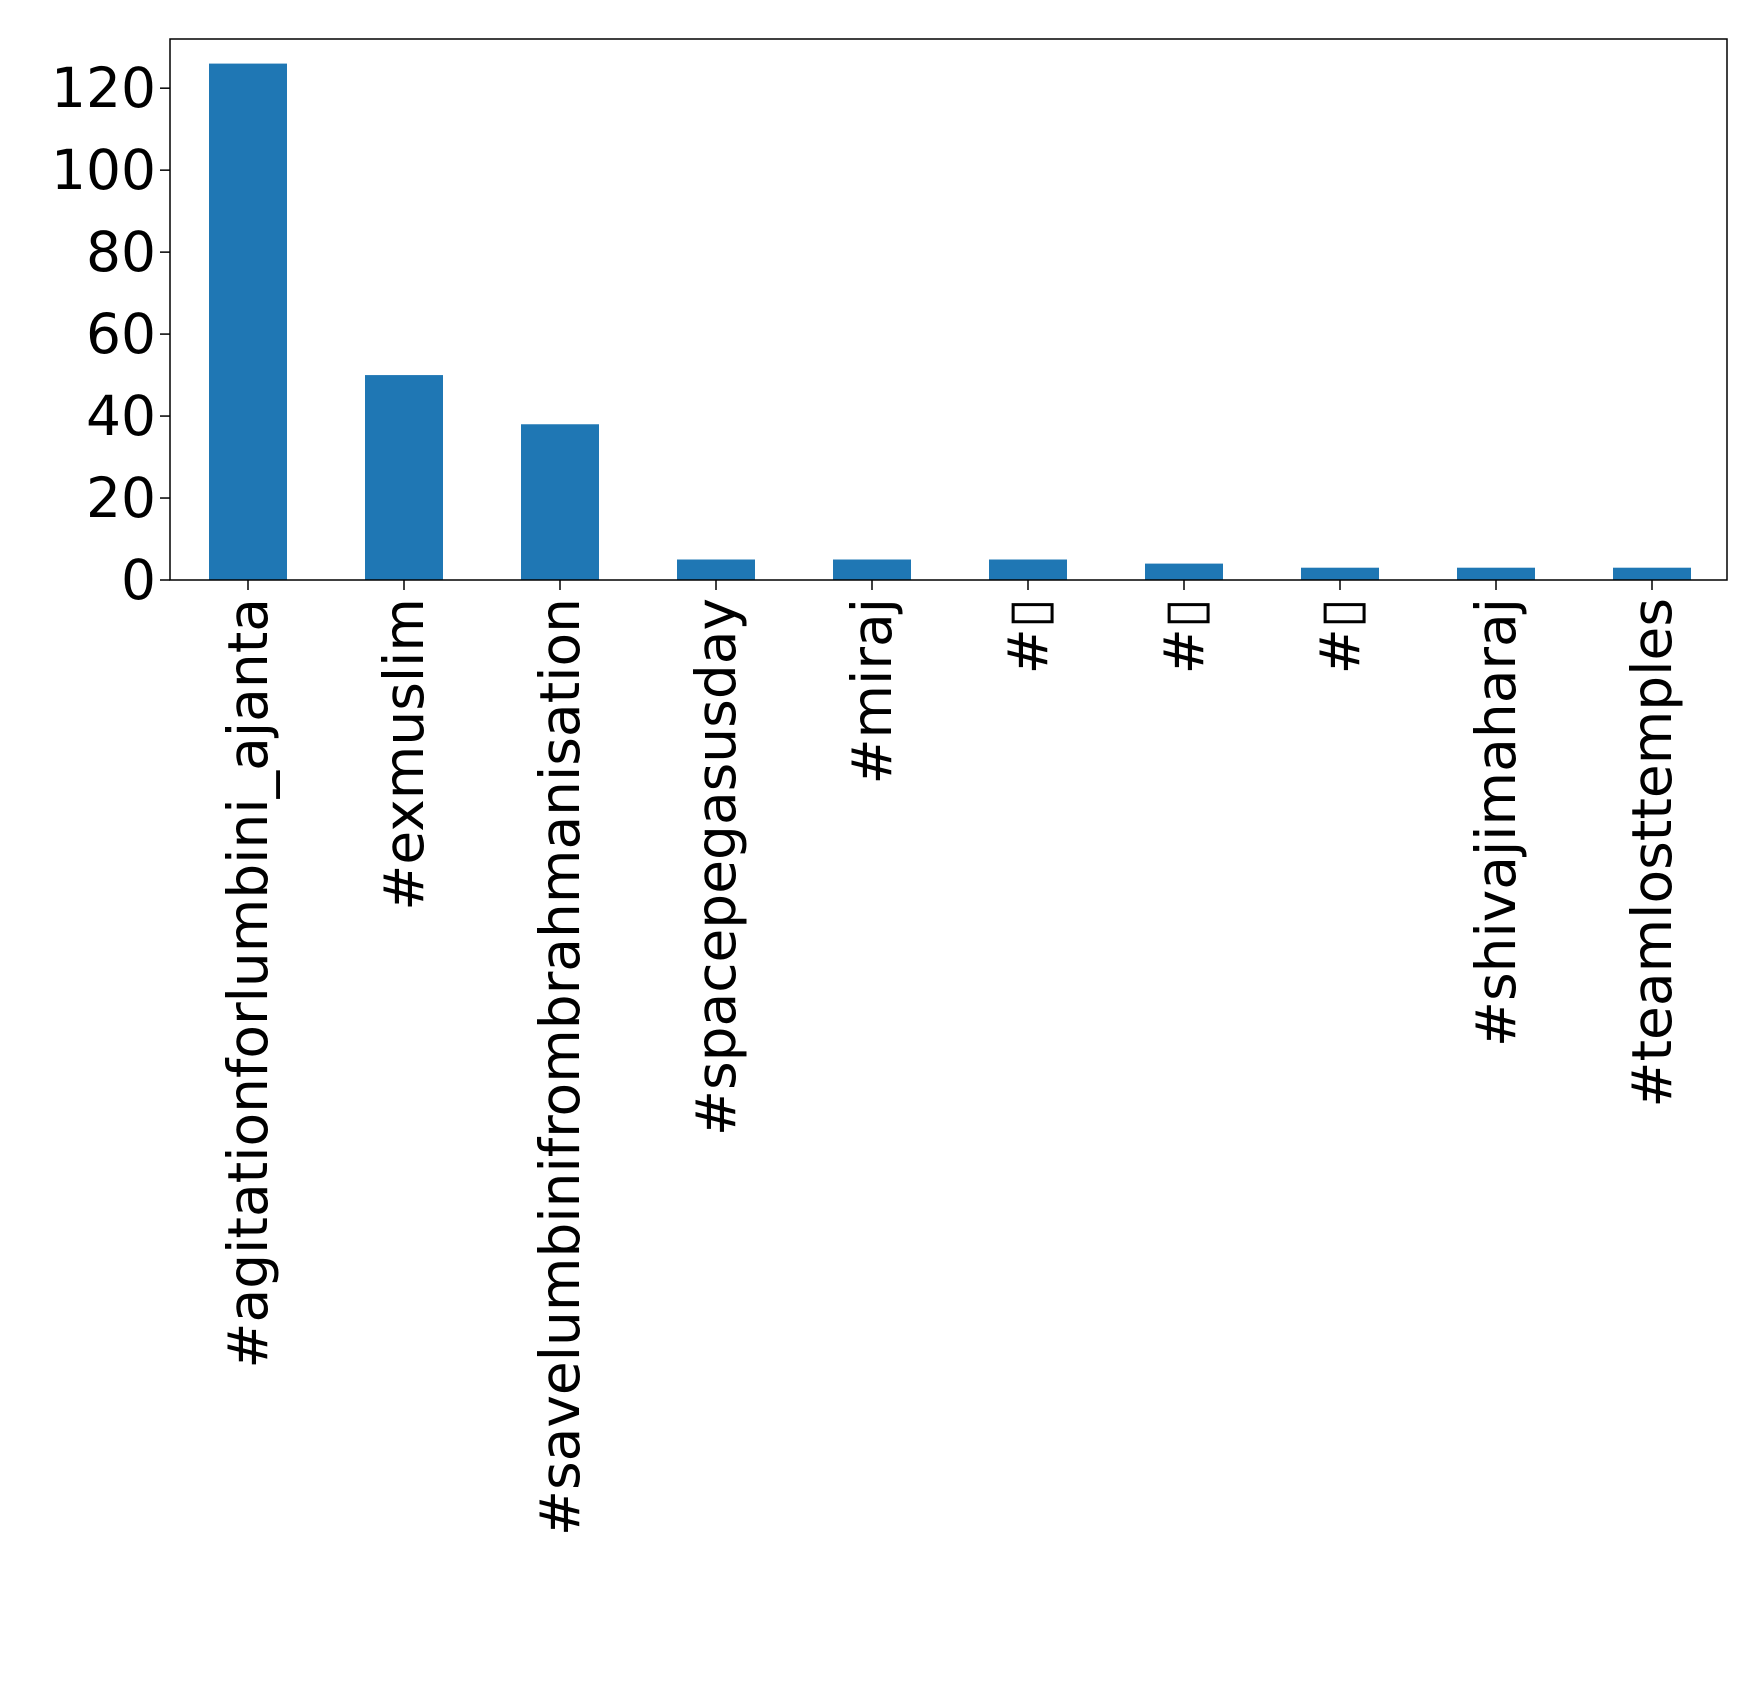  I want to click on y-tick-label: 40, so click(121, 416).